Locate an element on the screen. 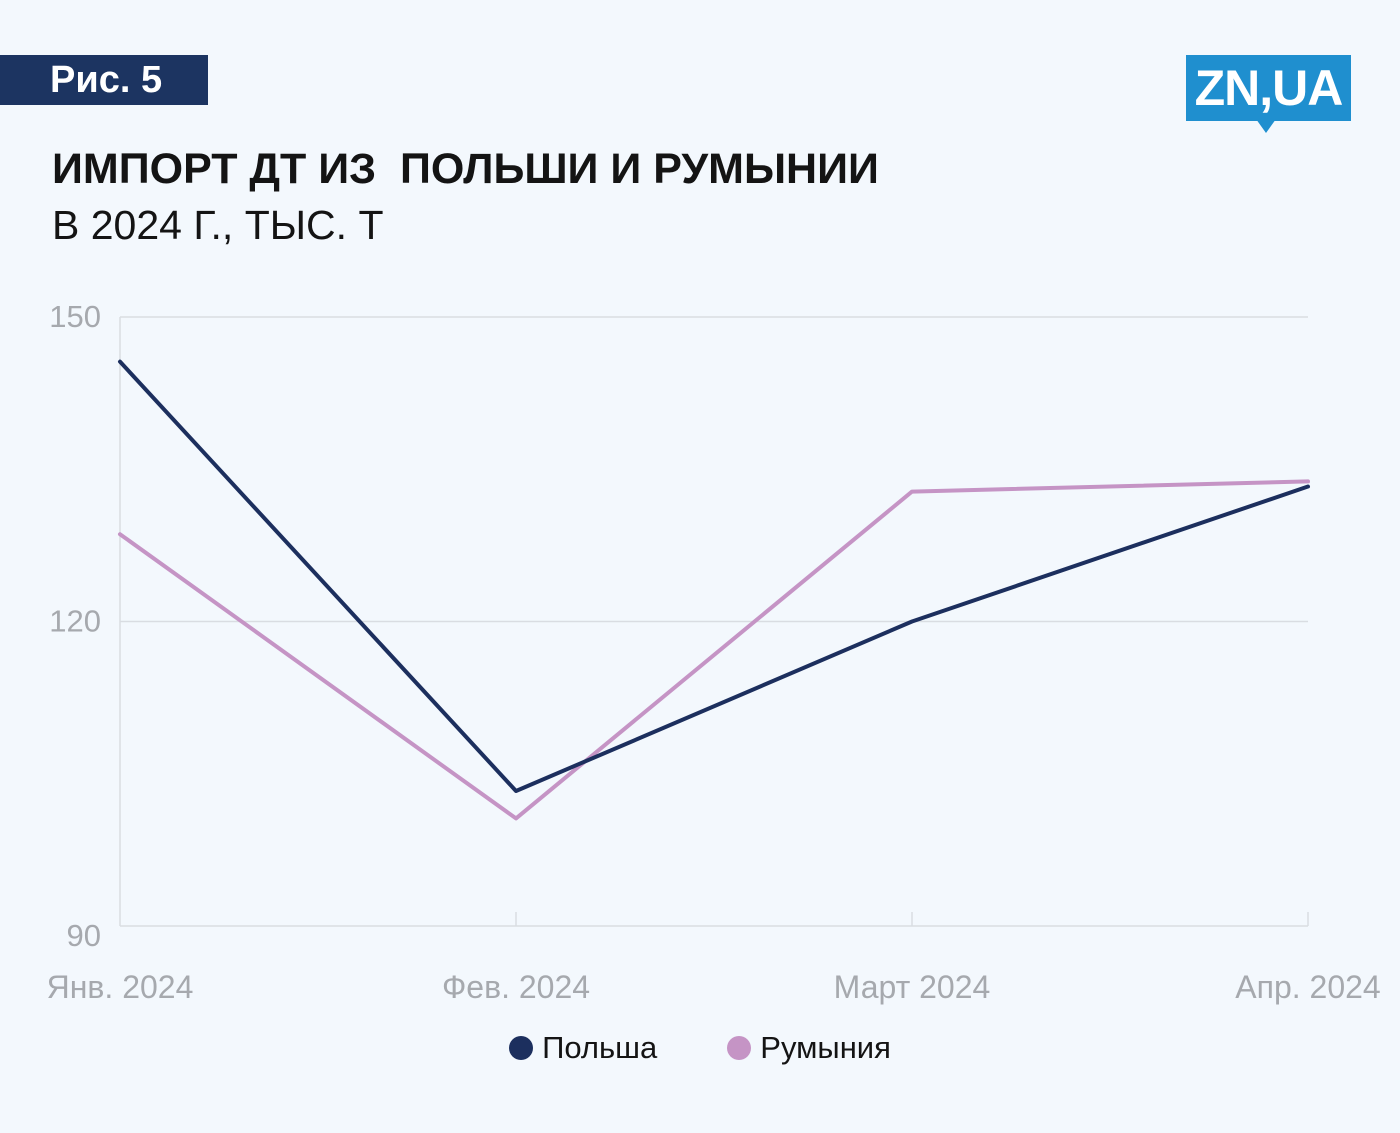  x-tick-label-3: Апр. 2024 is located at coordinates (1307, 987).